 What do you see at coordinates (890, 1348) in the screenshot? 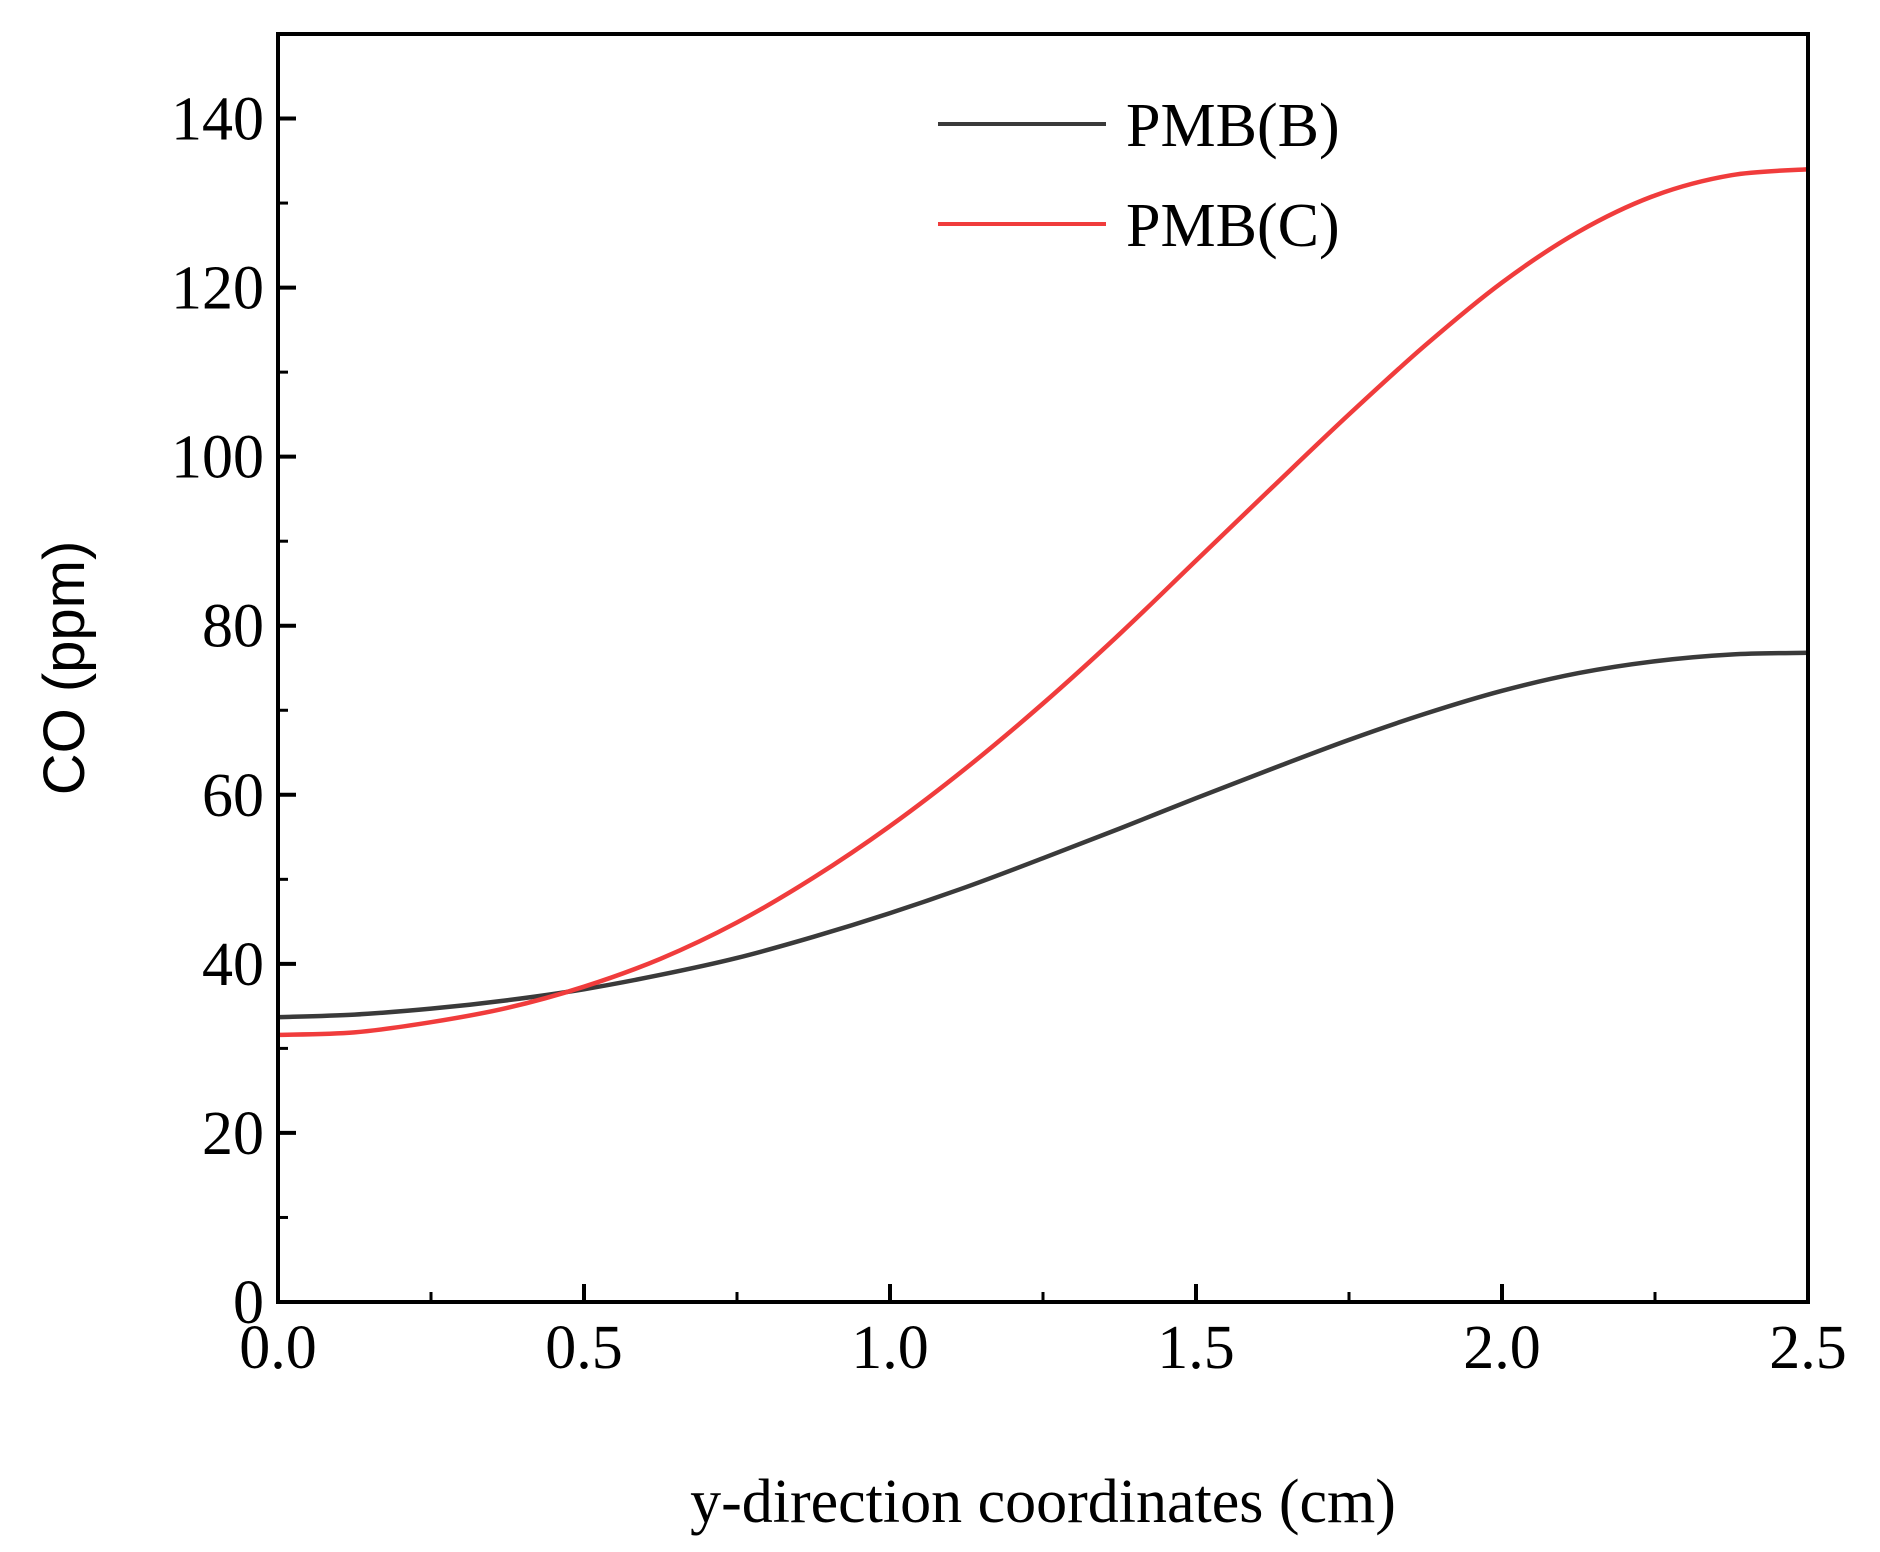
I see `x-tick-label: 1.0` at bounding box center [890, 1348].